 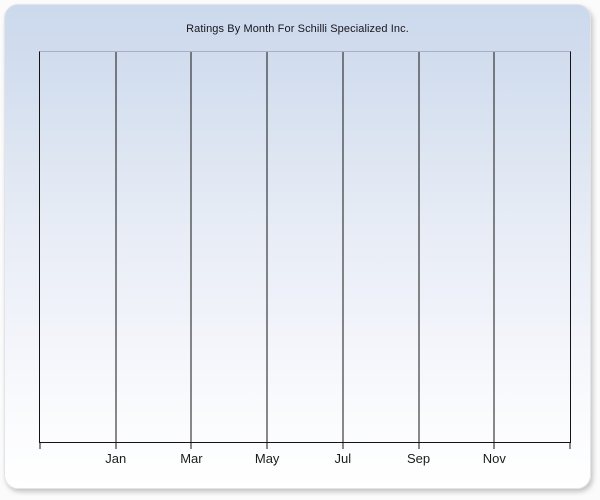 I want to click on x-axis-label: Nov, so click(x=494, y=458).